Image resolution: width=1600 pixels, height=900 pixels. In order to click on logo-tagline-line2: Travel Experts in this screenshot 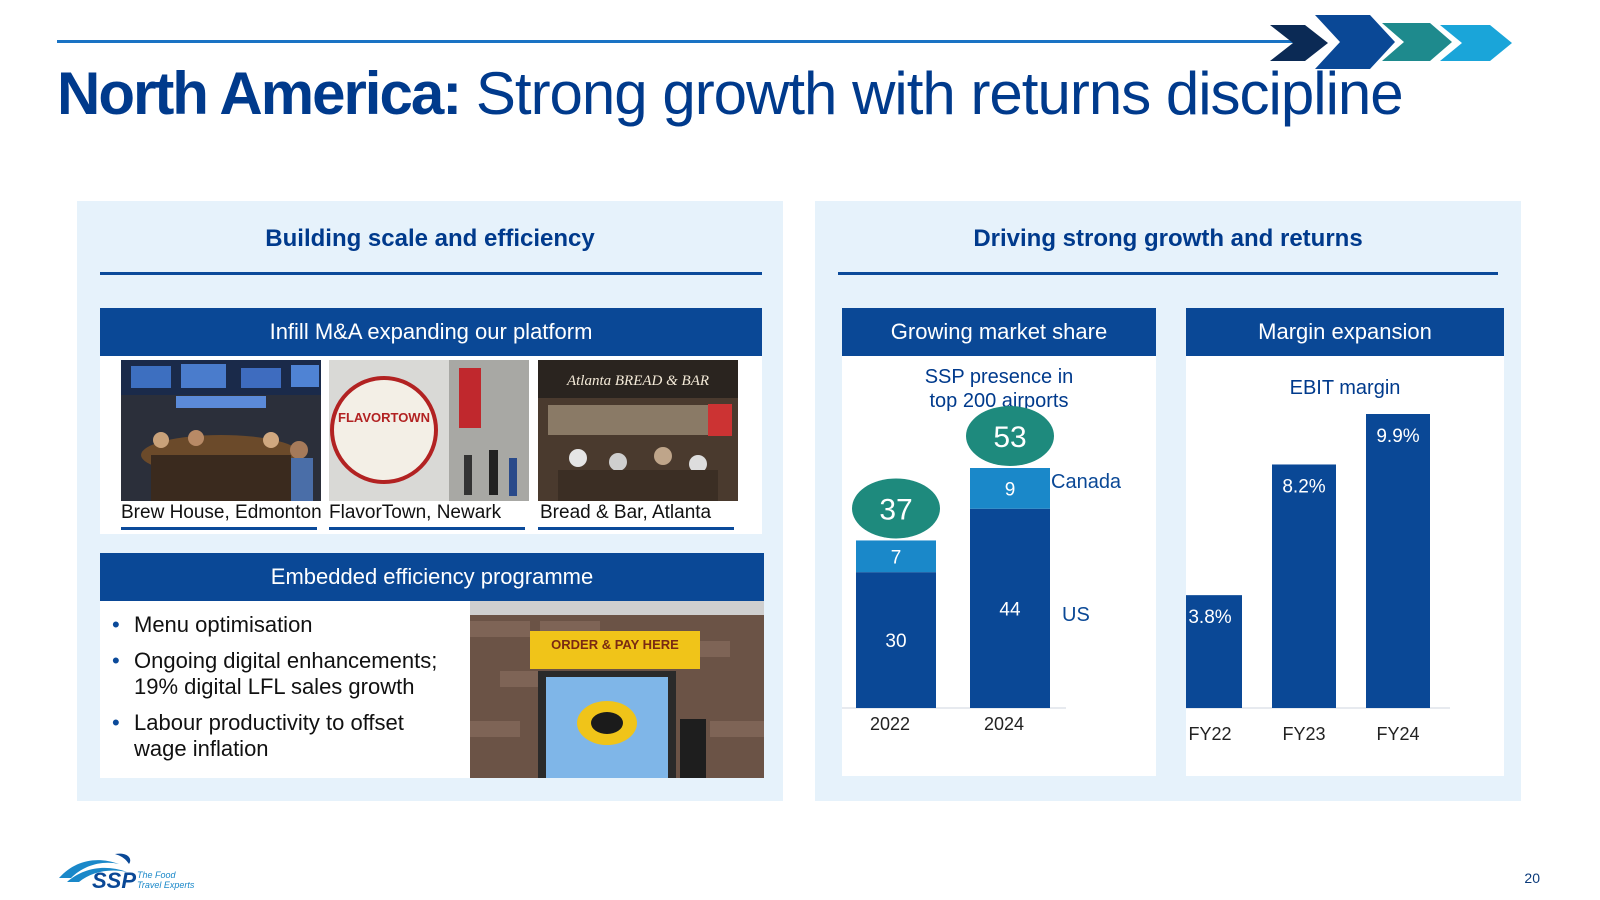, I will do `click(166, 885)`.